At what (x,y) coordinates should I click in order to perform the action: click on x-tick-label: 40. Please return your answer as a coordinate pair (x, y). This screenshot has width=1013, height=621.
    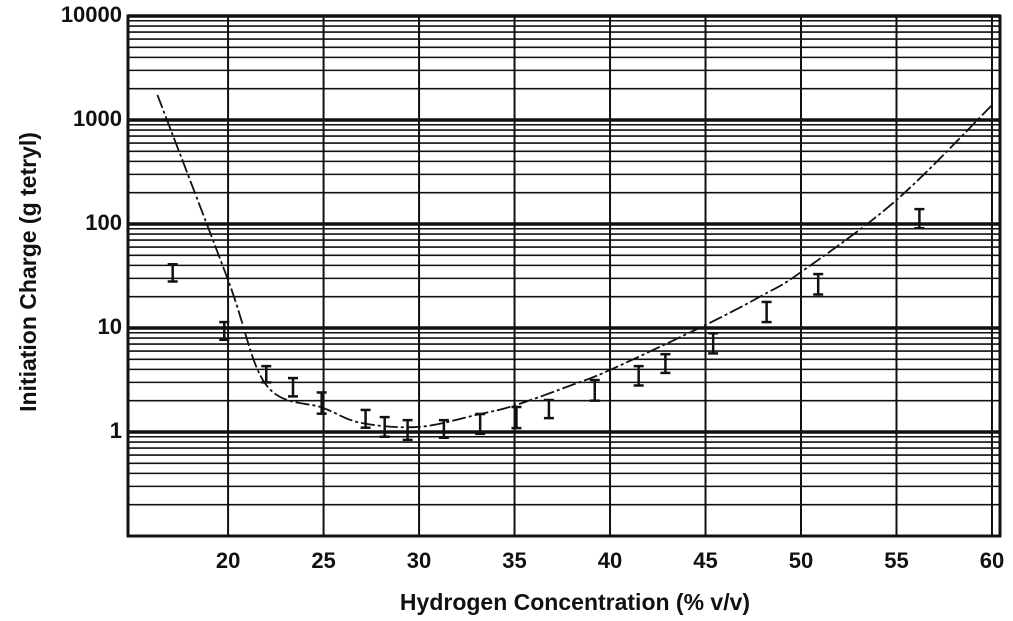
    Looking at the image, I should click on (610, 560).